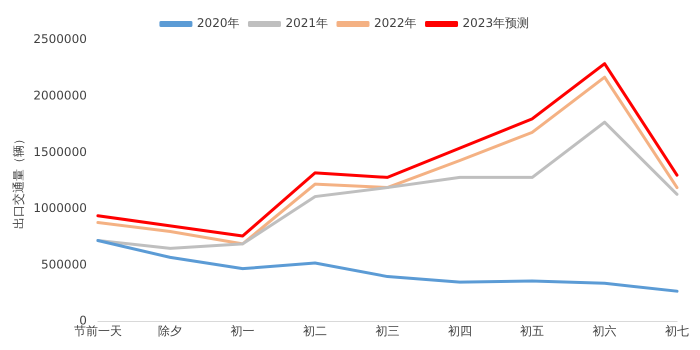  I want to click on y-tick-label: 500000, so click(64, 264).